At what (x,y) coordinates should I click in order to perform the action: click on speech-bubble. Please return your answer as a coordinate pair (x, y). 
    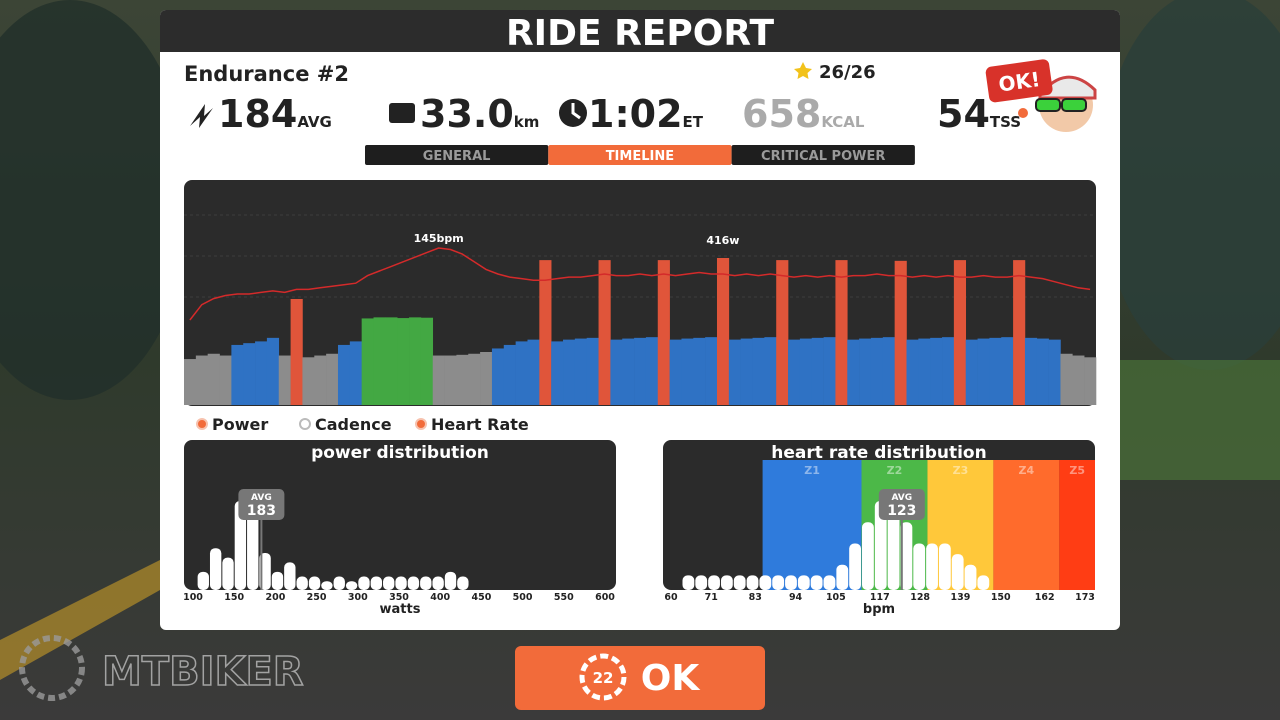
    Looking at the image, I should click on (1019, 81).